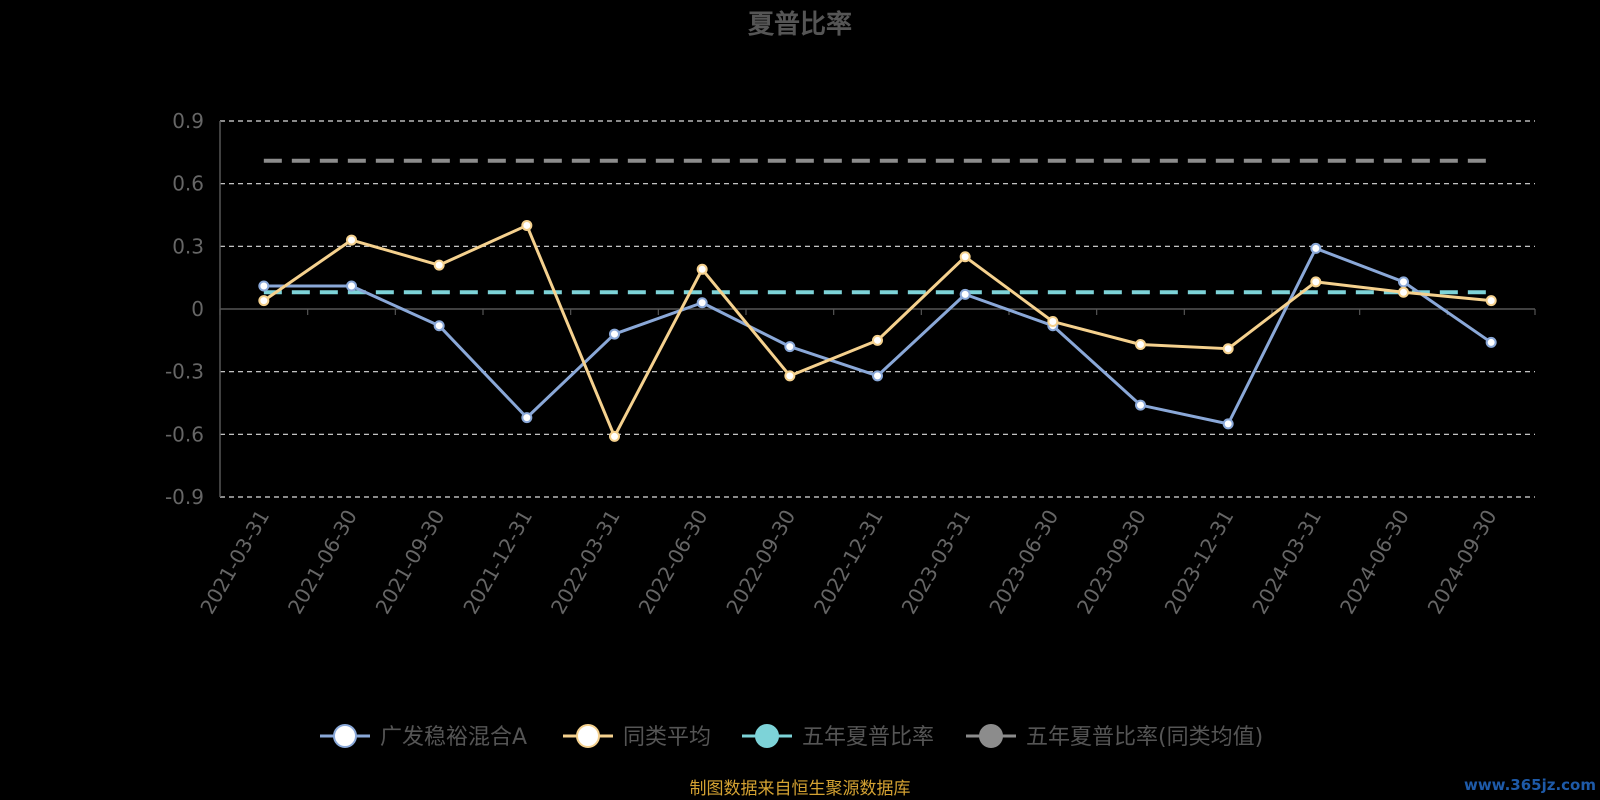 This screenshot has height=800, width=1600. Describe the element at coordinates (800, 789) in the screenshot. I see `source-note: 制图数据来自恒生聚源数据库` at that location.